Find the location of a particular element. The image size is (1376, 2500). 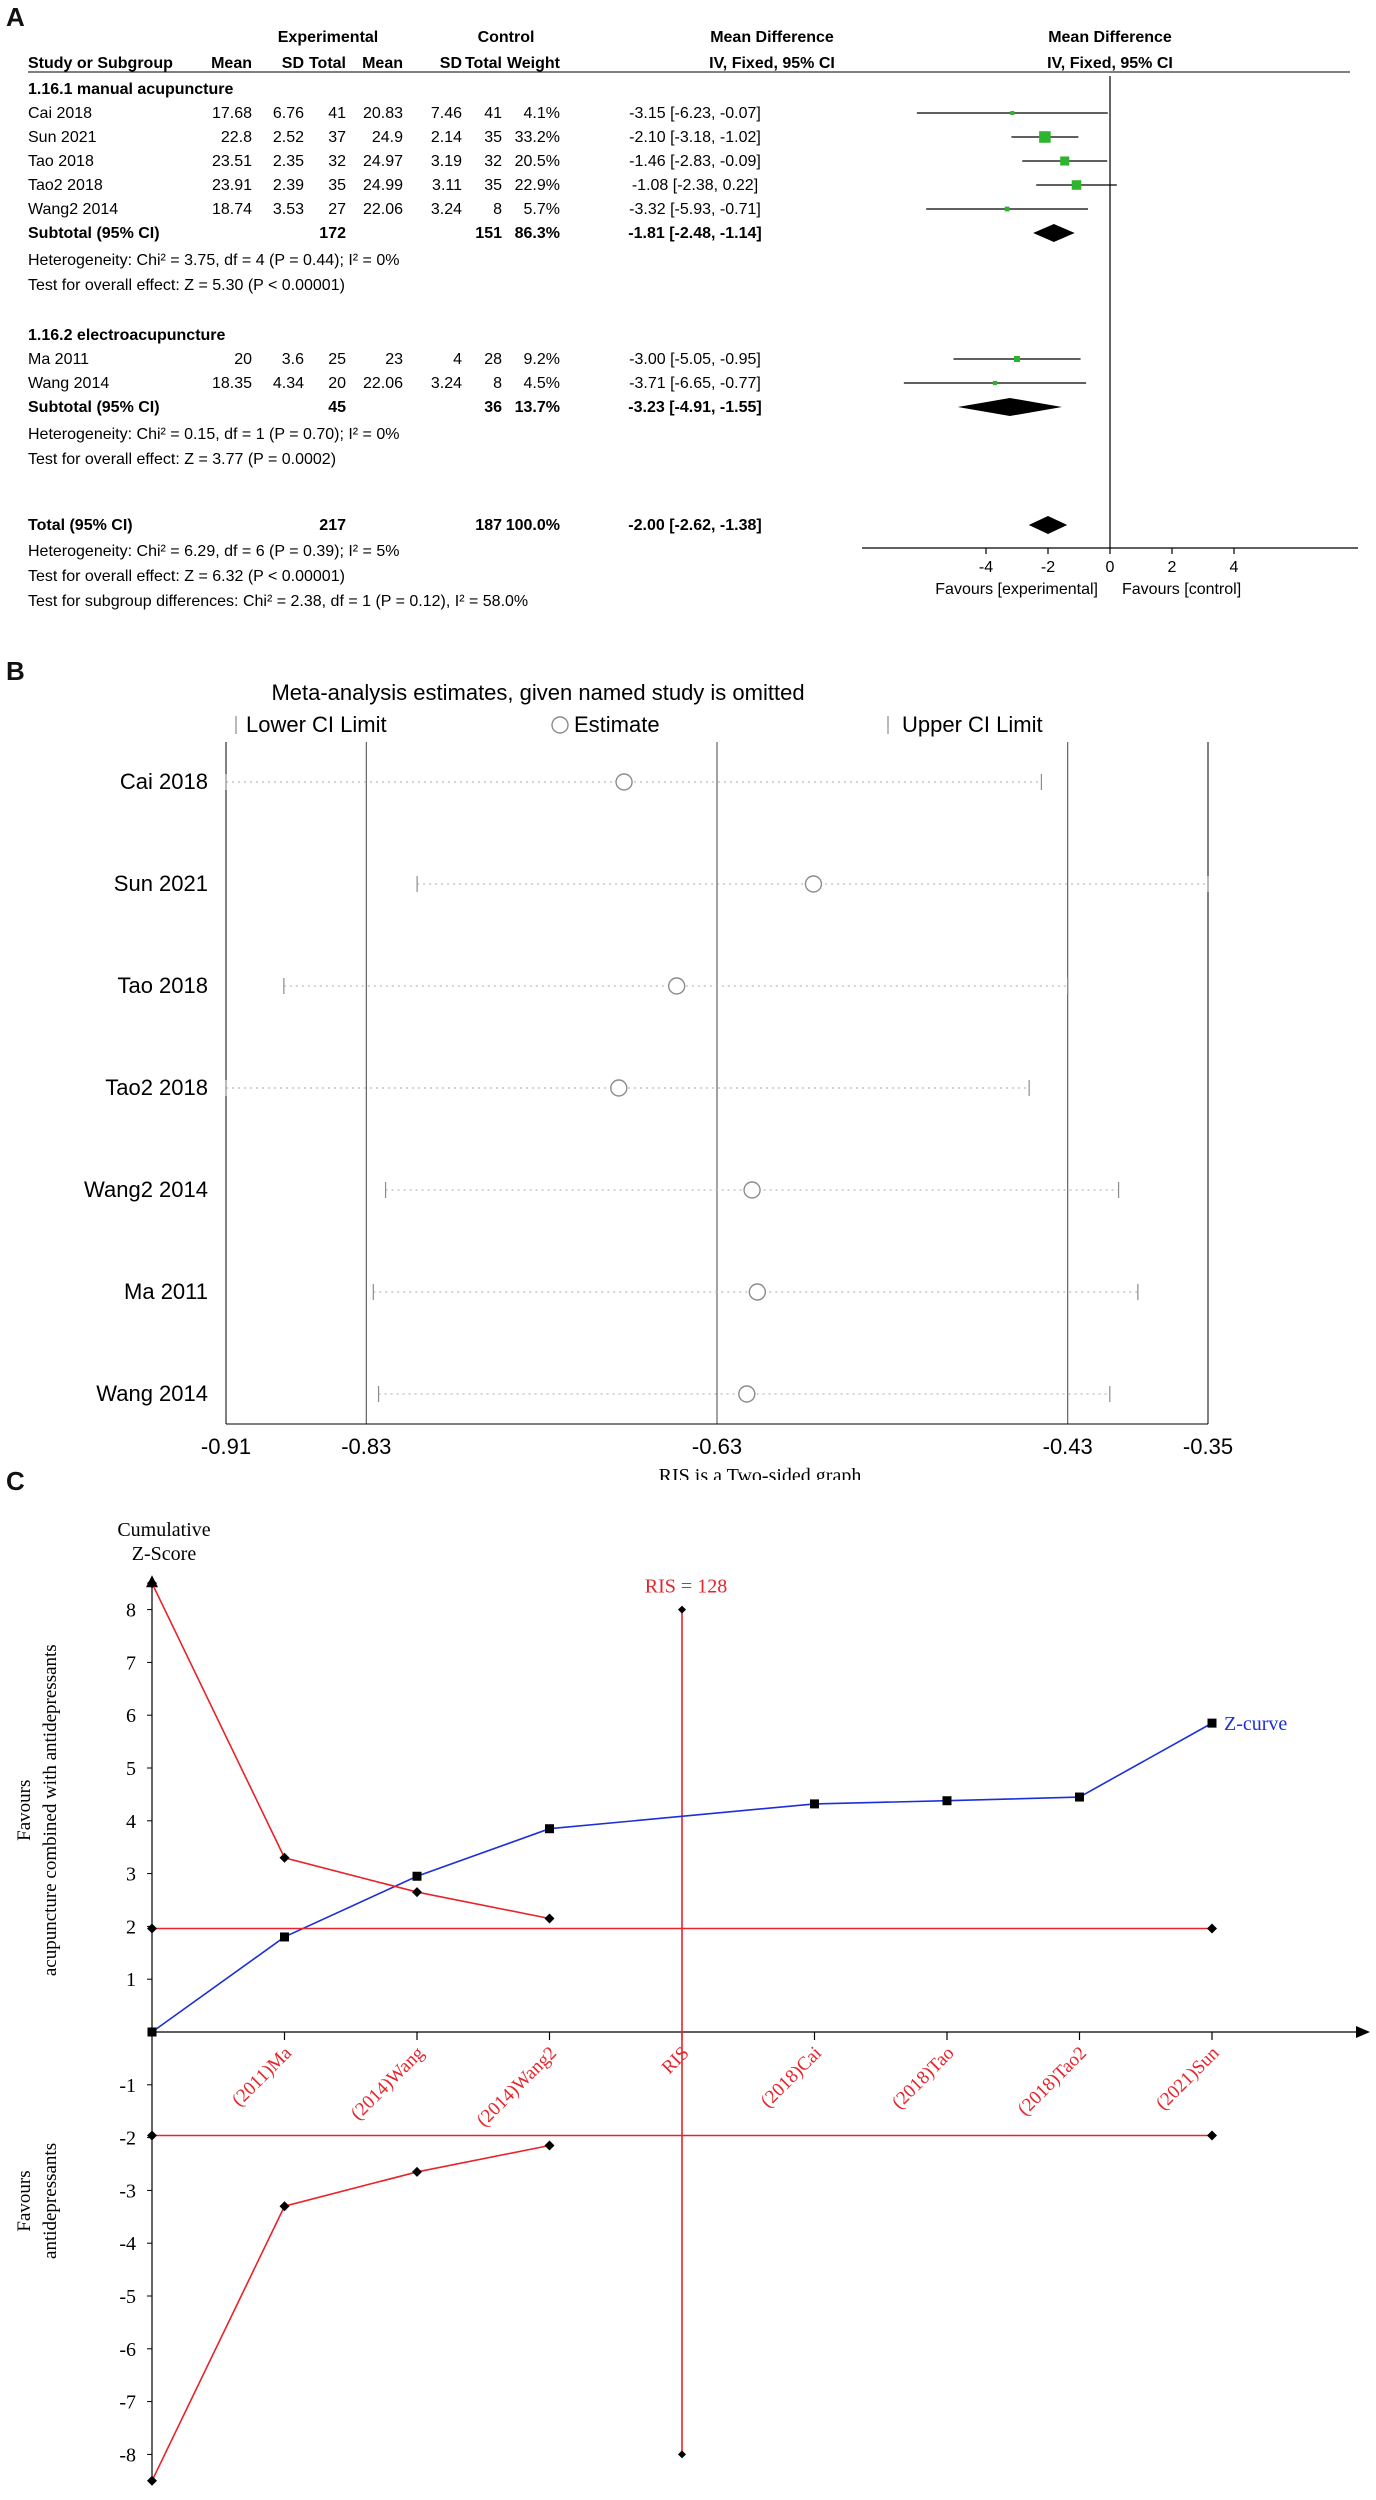

study-label: Tao 2018 is located at coordinates (162, 985).